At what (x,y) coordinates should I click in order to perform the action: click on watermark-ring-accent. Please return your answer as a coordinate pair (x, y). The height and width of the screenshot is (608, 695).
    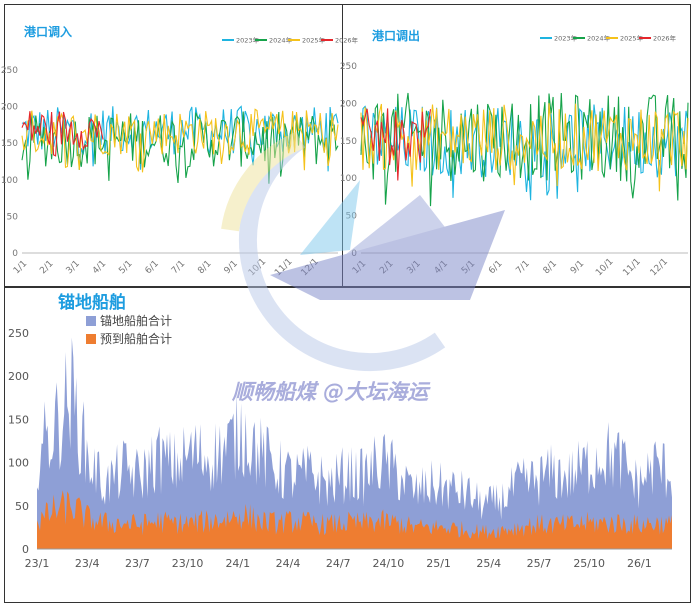
    Looking at the image, I should click on (262, 181).